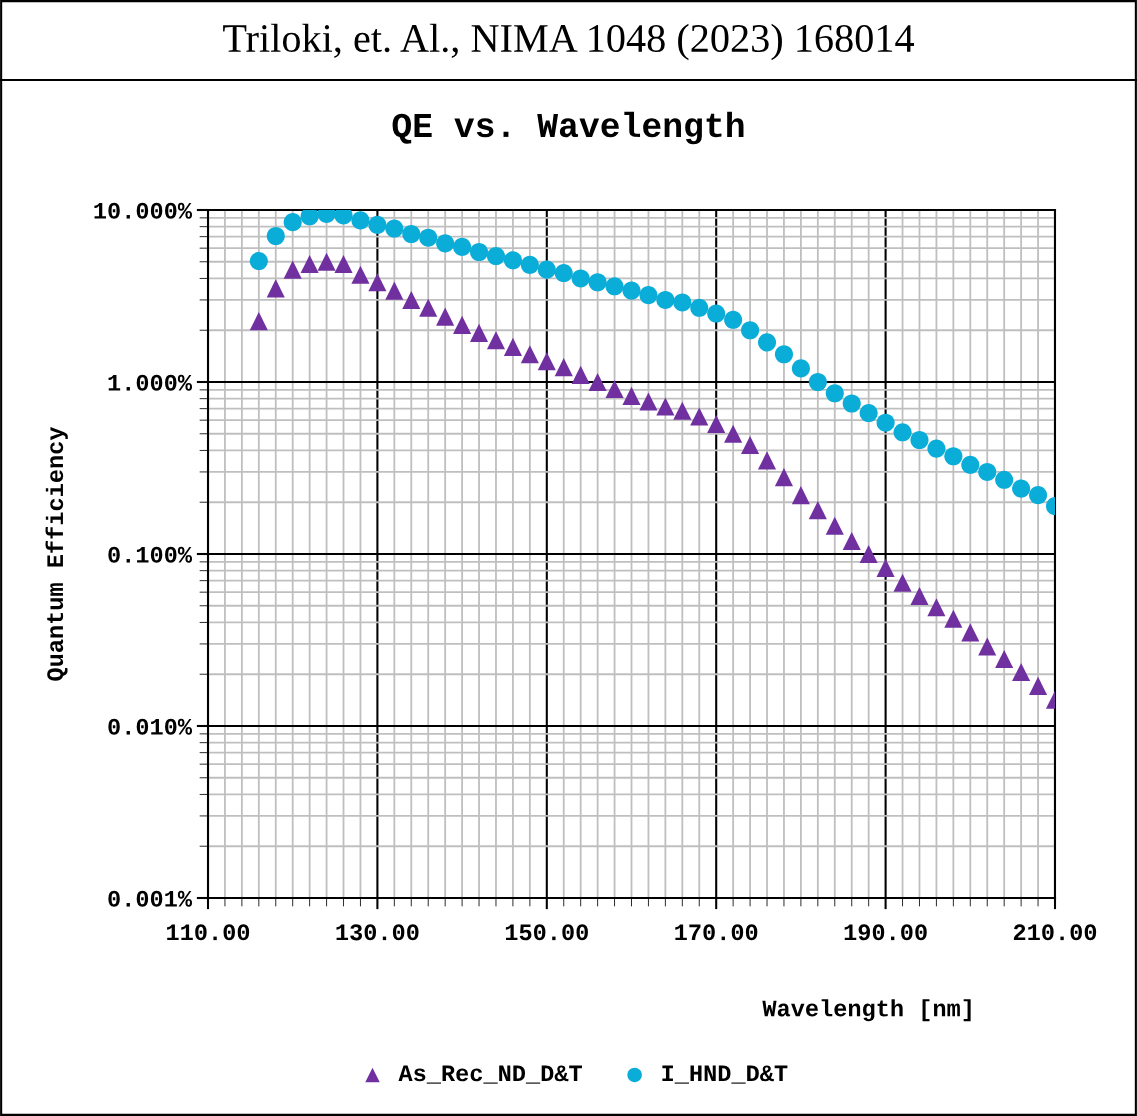 The width and height of the screenshot is (1137, 1116). Describe the element at coordinates (208, 932) in the screenshot. I see `x-tick-label: 110.00` at that location.